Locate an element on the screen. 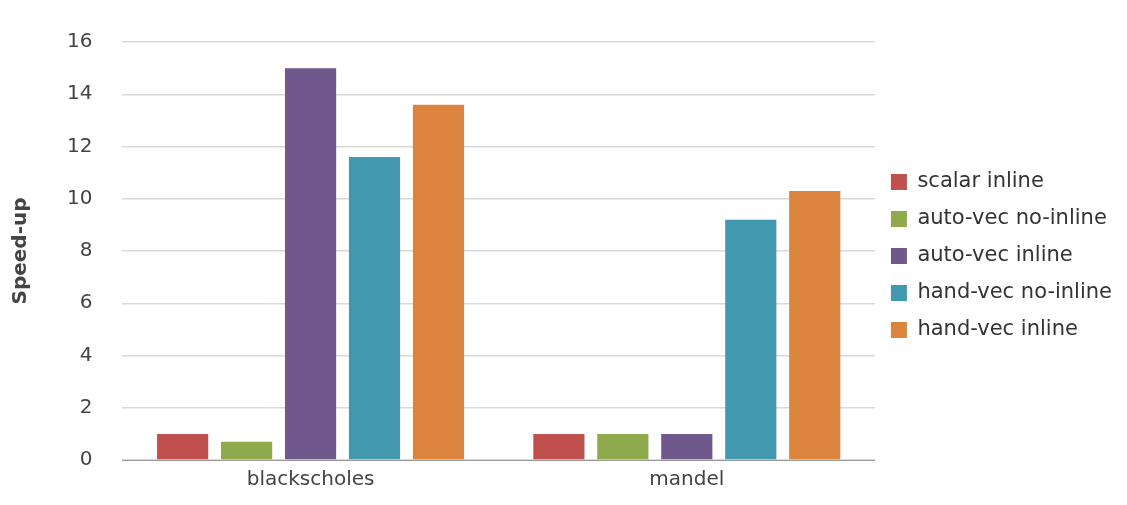 The image size is (1127, 505). y-tick-label: 4 is located at coordinates (86, 353).